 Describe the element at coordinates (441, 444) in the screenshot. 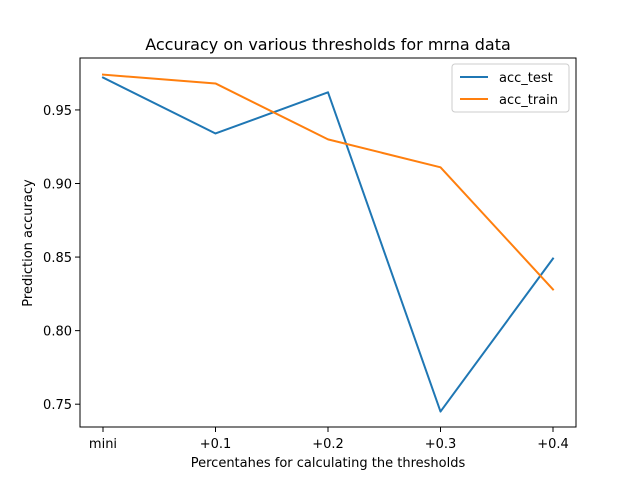

I see `x-tick-label: +0.3` at that location.